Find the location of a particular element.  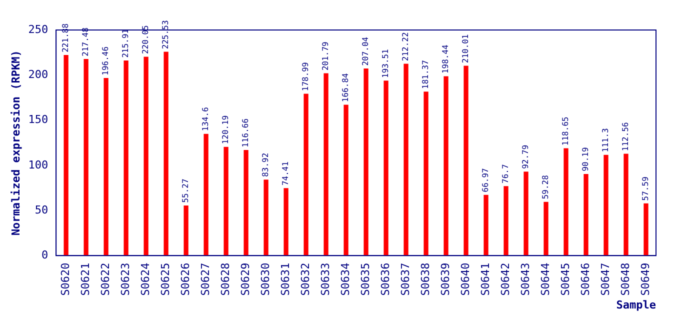

x-tick-label: S0626 is located at coordinates (185, 279).